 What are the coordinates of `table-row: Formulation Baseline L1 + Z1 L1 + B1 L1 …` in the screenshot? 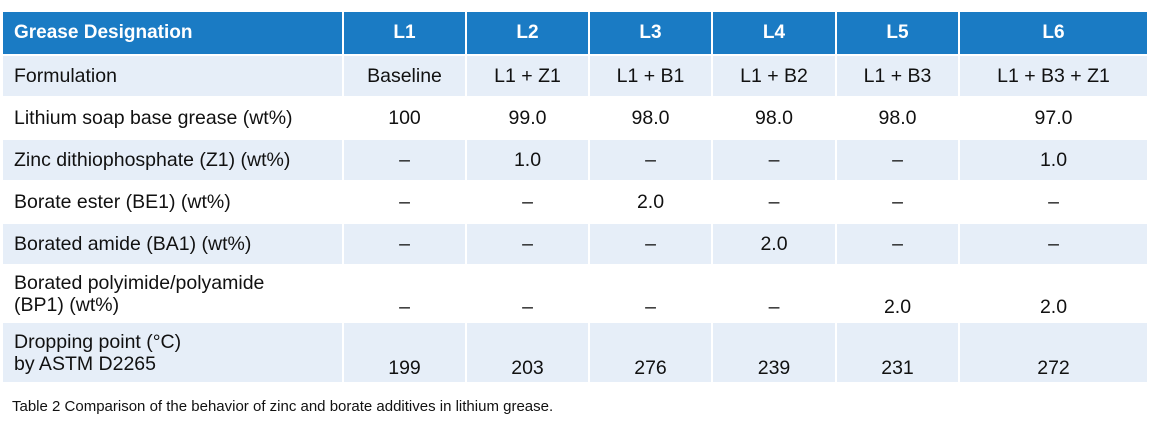 It's located at (575, 76).